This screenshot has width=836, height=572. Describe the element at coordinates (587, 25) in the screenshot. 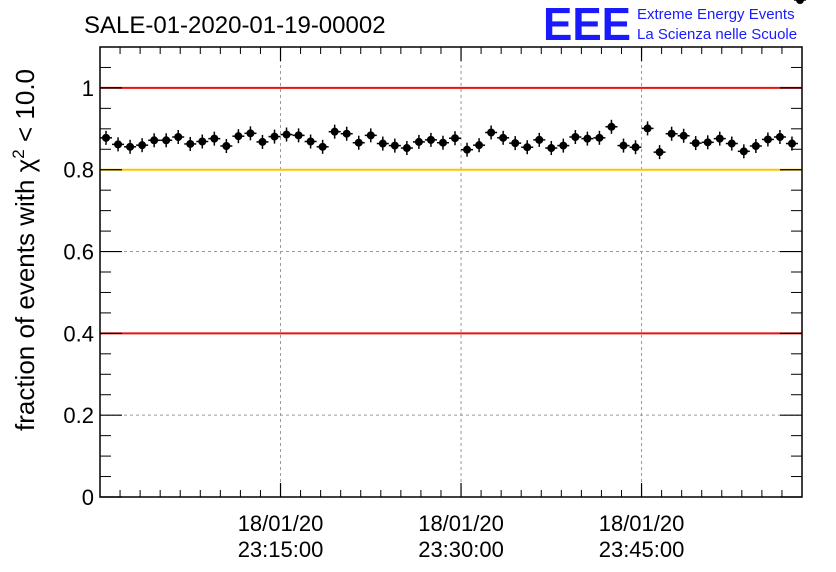

I see `logo-mark: EEE` at that location.